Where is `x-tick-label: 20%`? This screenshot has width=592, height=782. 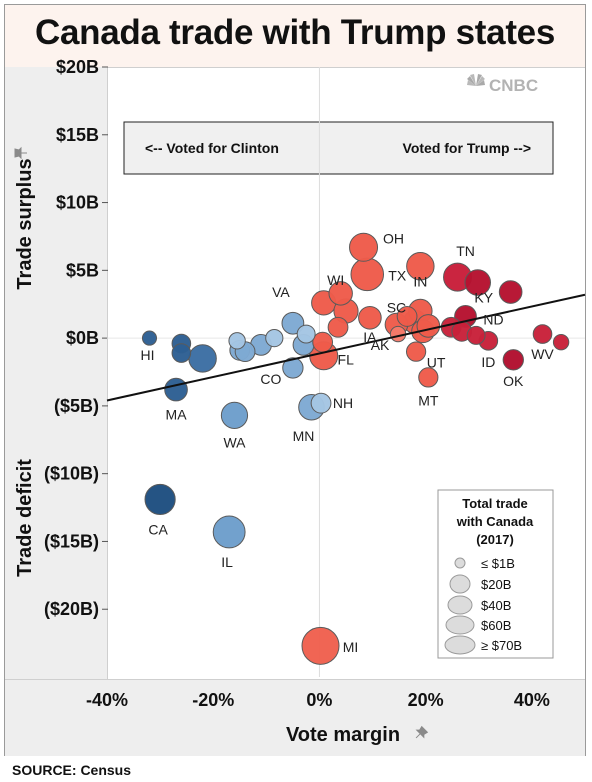
x-tick-label: 20% is located at coordinates (426, 700).